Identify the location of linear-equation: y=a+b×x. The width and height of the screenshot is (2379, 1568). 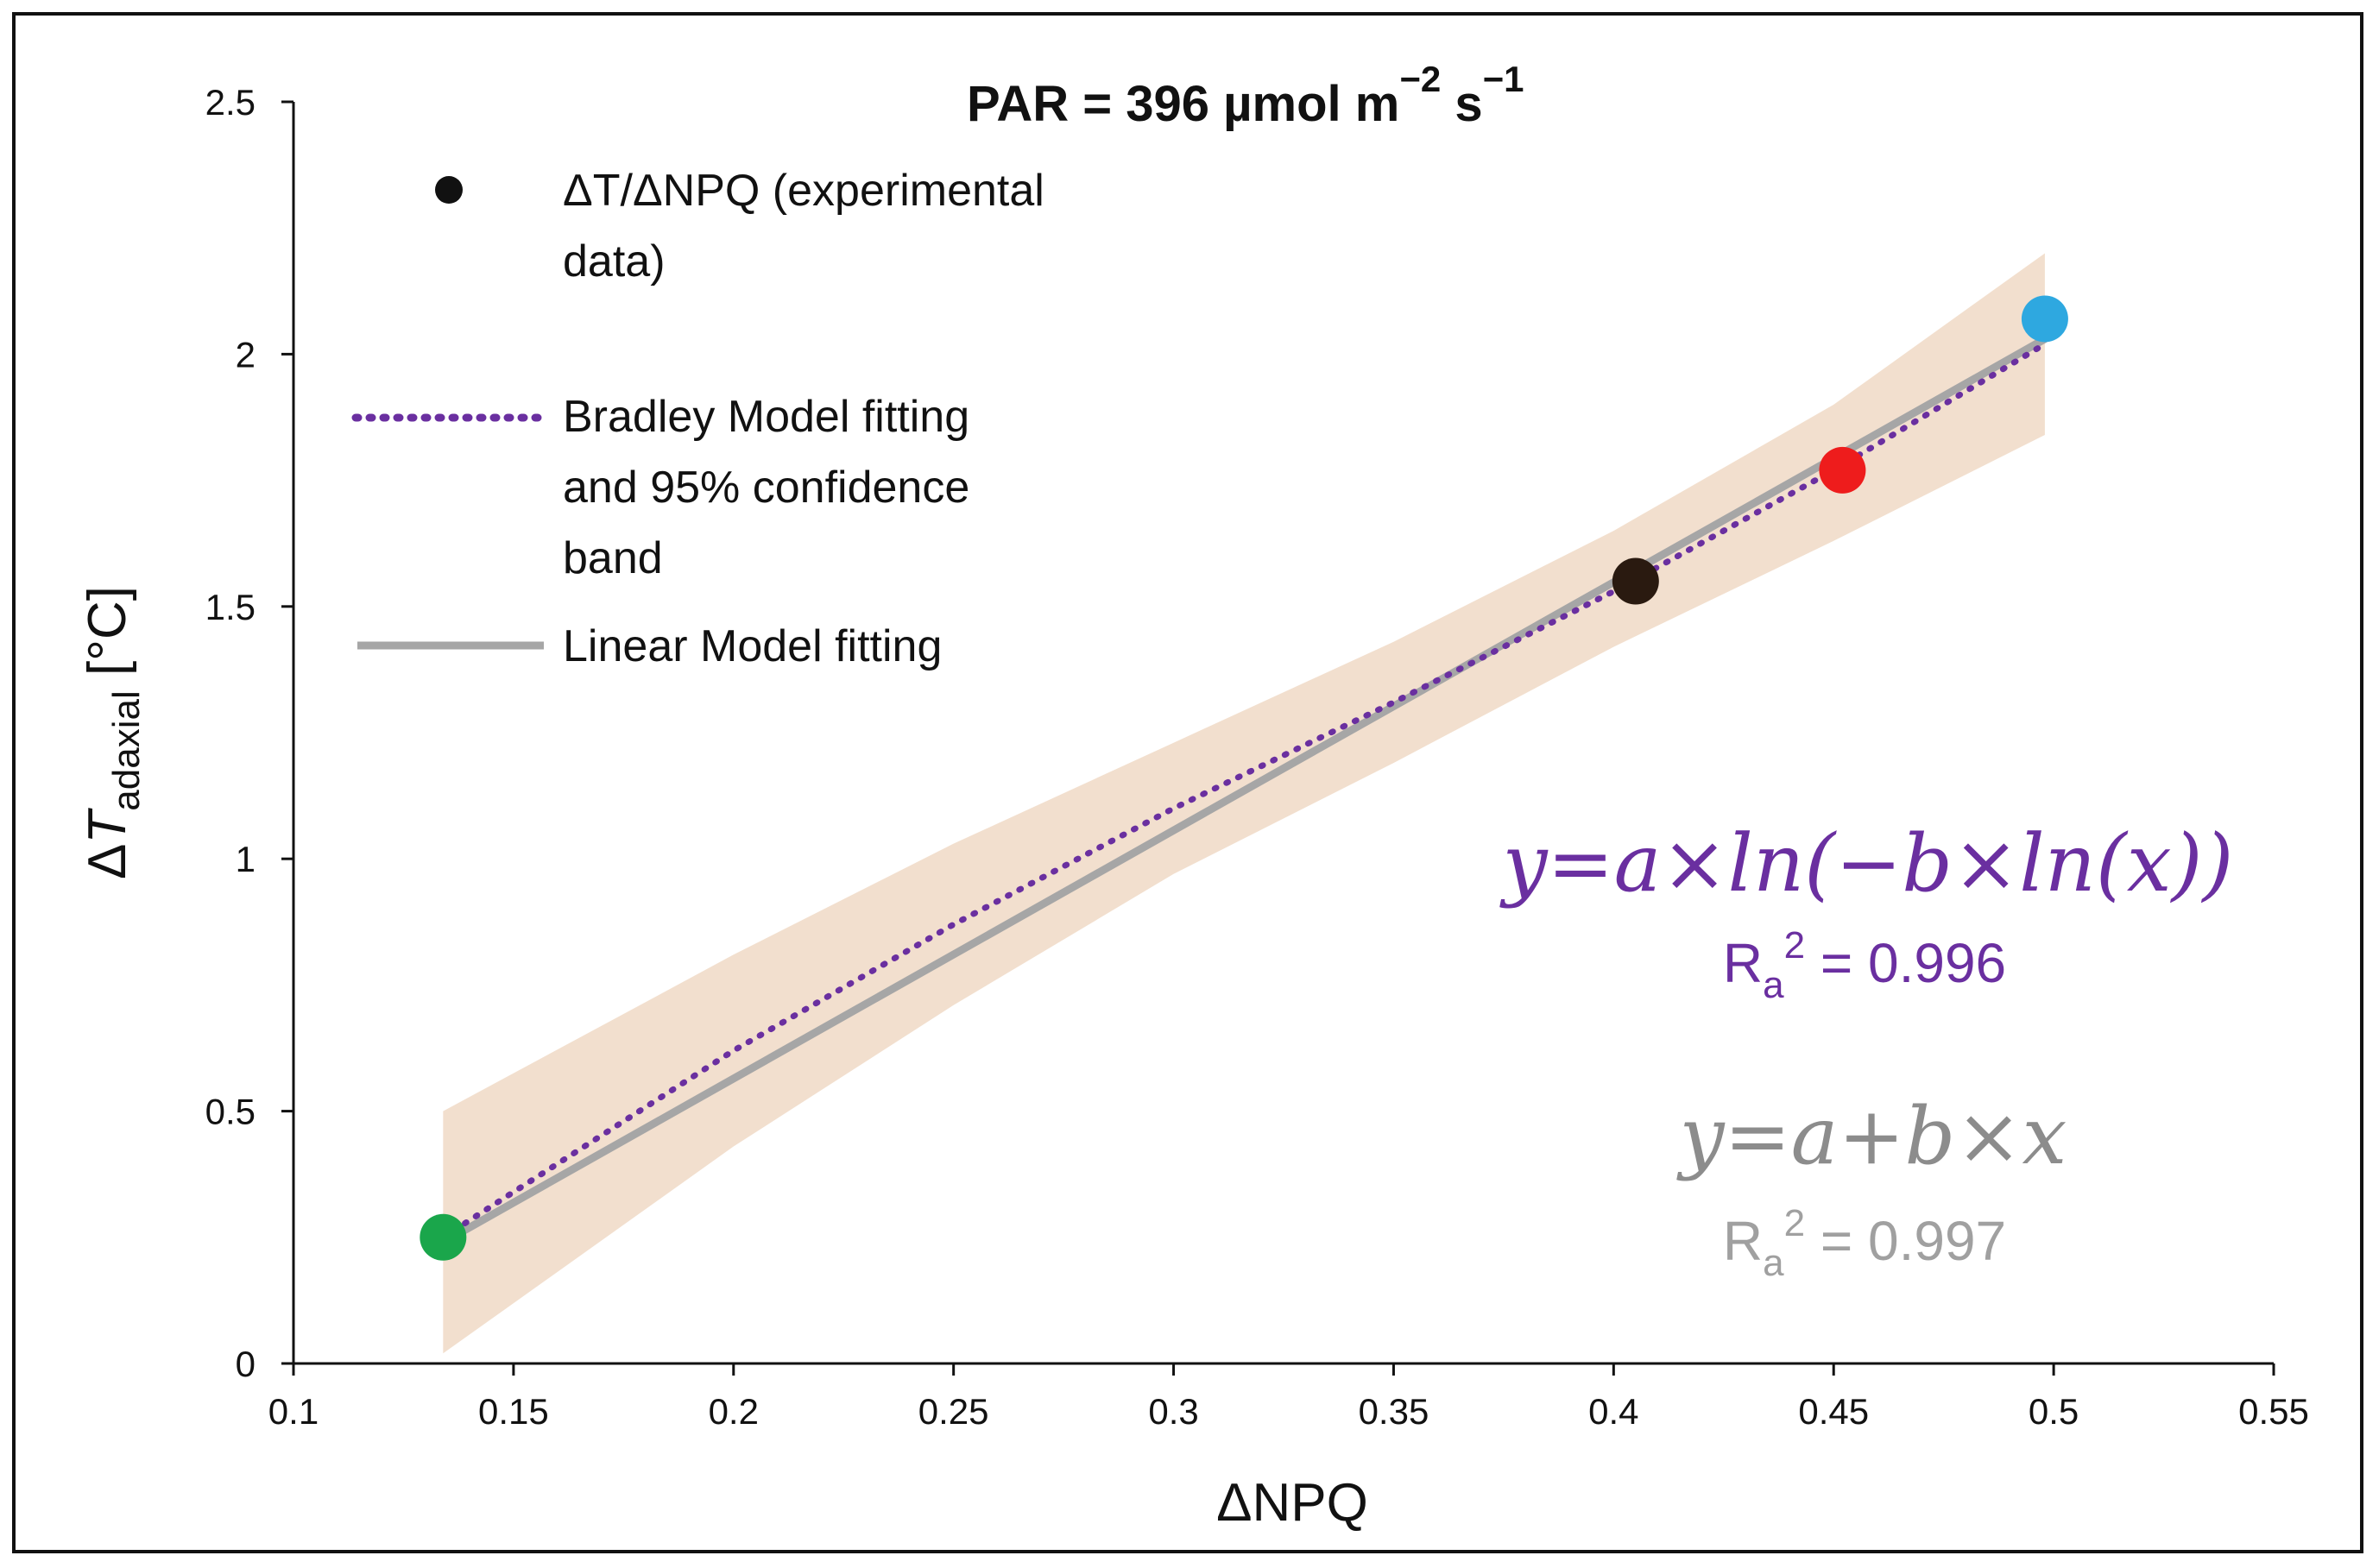
(1871, 1136).